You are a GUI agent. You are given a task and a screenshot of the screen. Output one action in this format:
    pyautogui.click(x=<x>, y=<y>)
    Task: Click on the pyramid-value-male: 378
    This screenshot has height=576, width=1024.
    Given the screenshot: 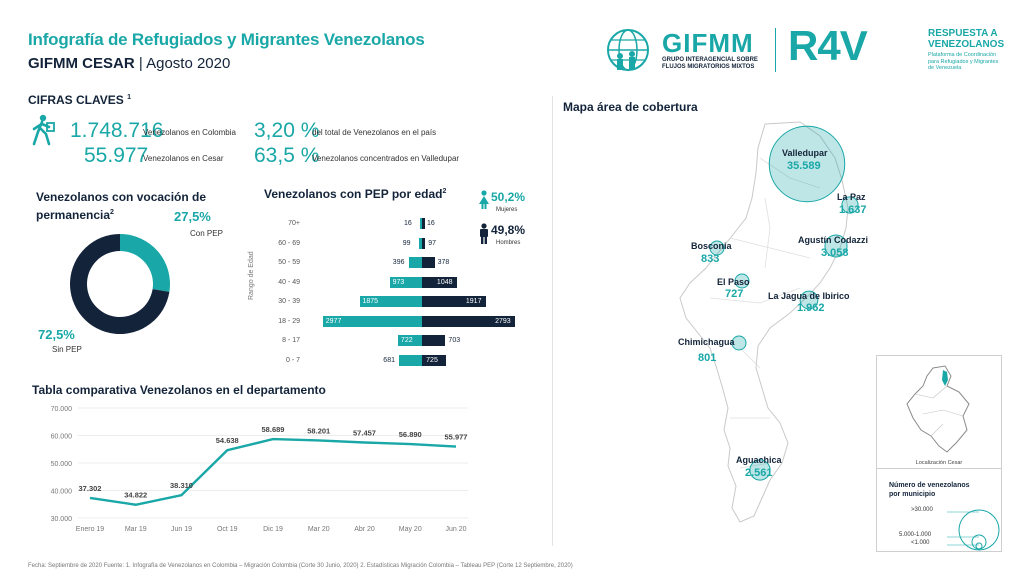 What is the action you would take?
    pyautogui.click(x=443, y=262)
    